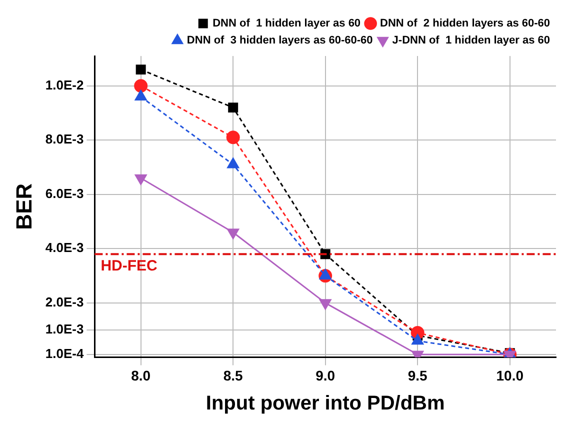  What do you see at coordinates (326, 375) in the screenshot?
I see `x-tick-label: 9.0` at bounding box center [326, 375].